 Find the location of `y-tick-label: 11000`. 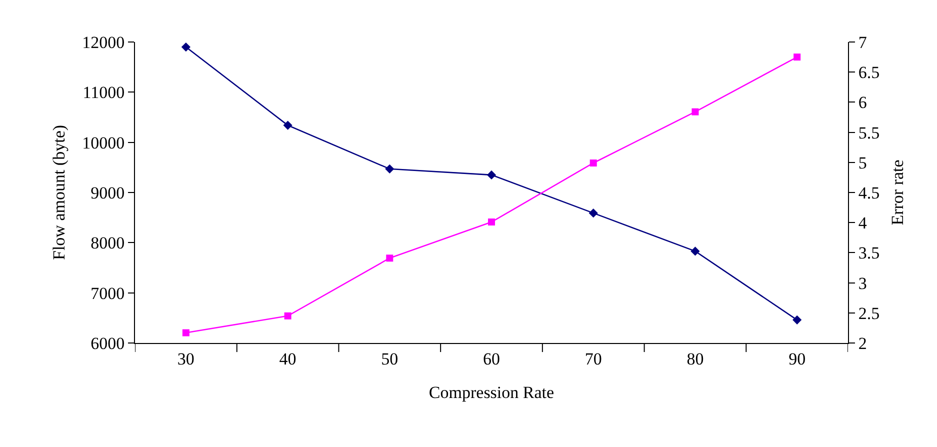

y-tick-label: 11000 is located at coordinates (103, 92).